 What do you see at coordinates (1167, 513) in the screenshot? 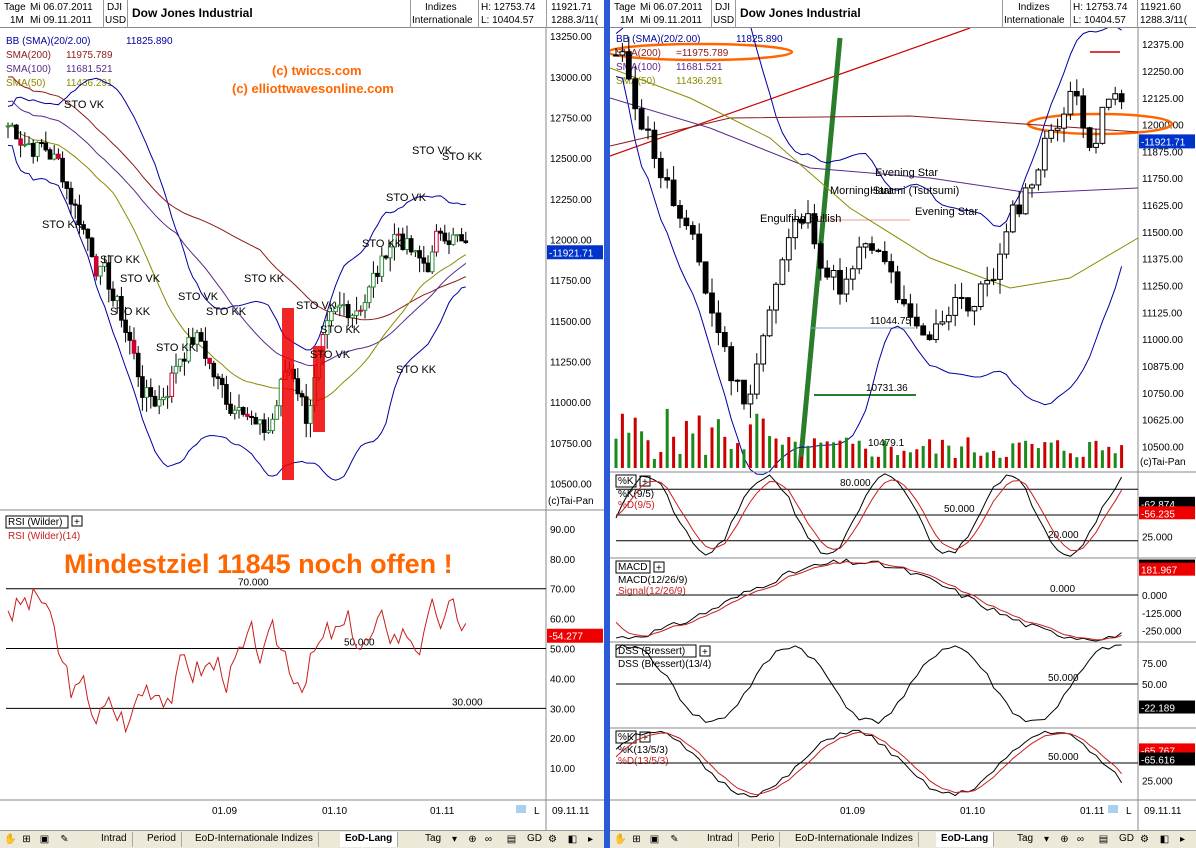
I see `stochastic-tag-box` at bounding box center [1167, 513].